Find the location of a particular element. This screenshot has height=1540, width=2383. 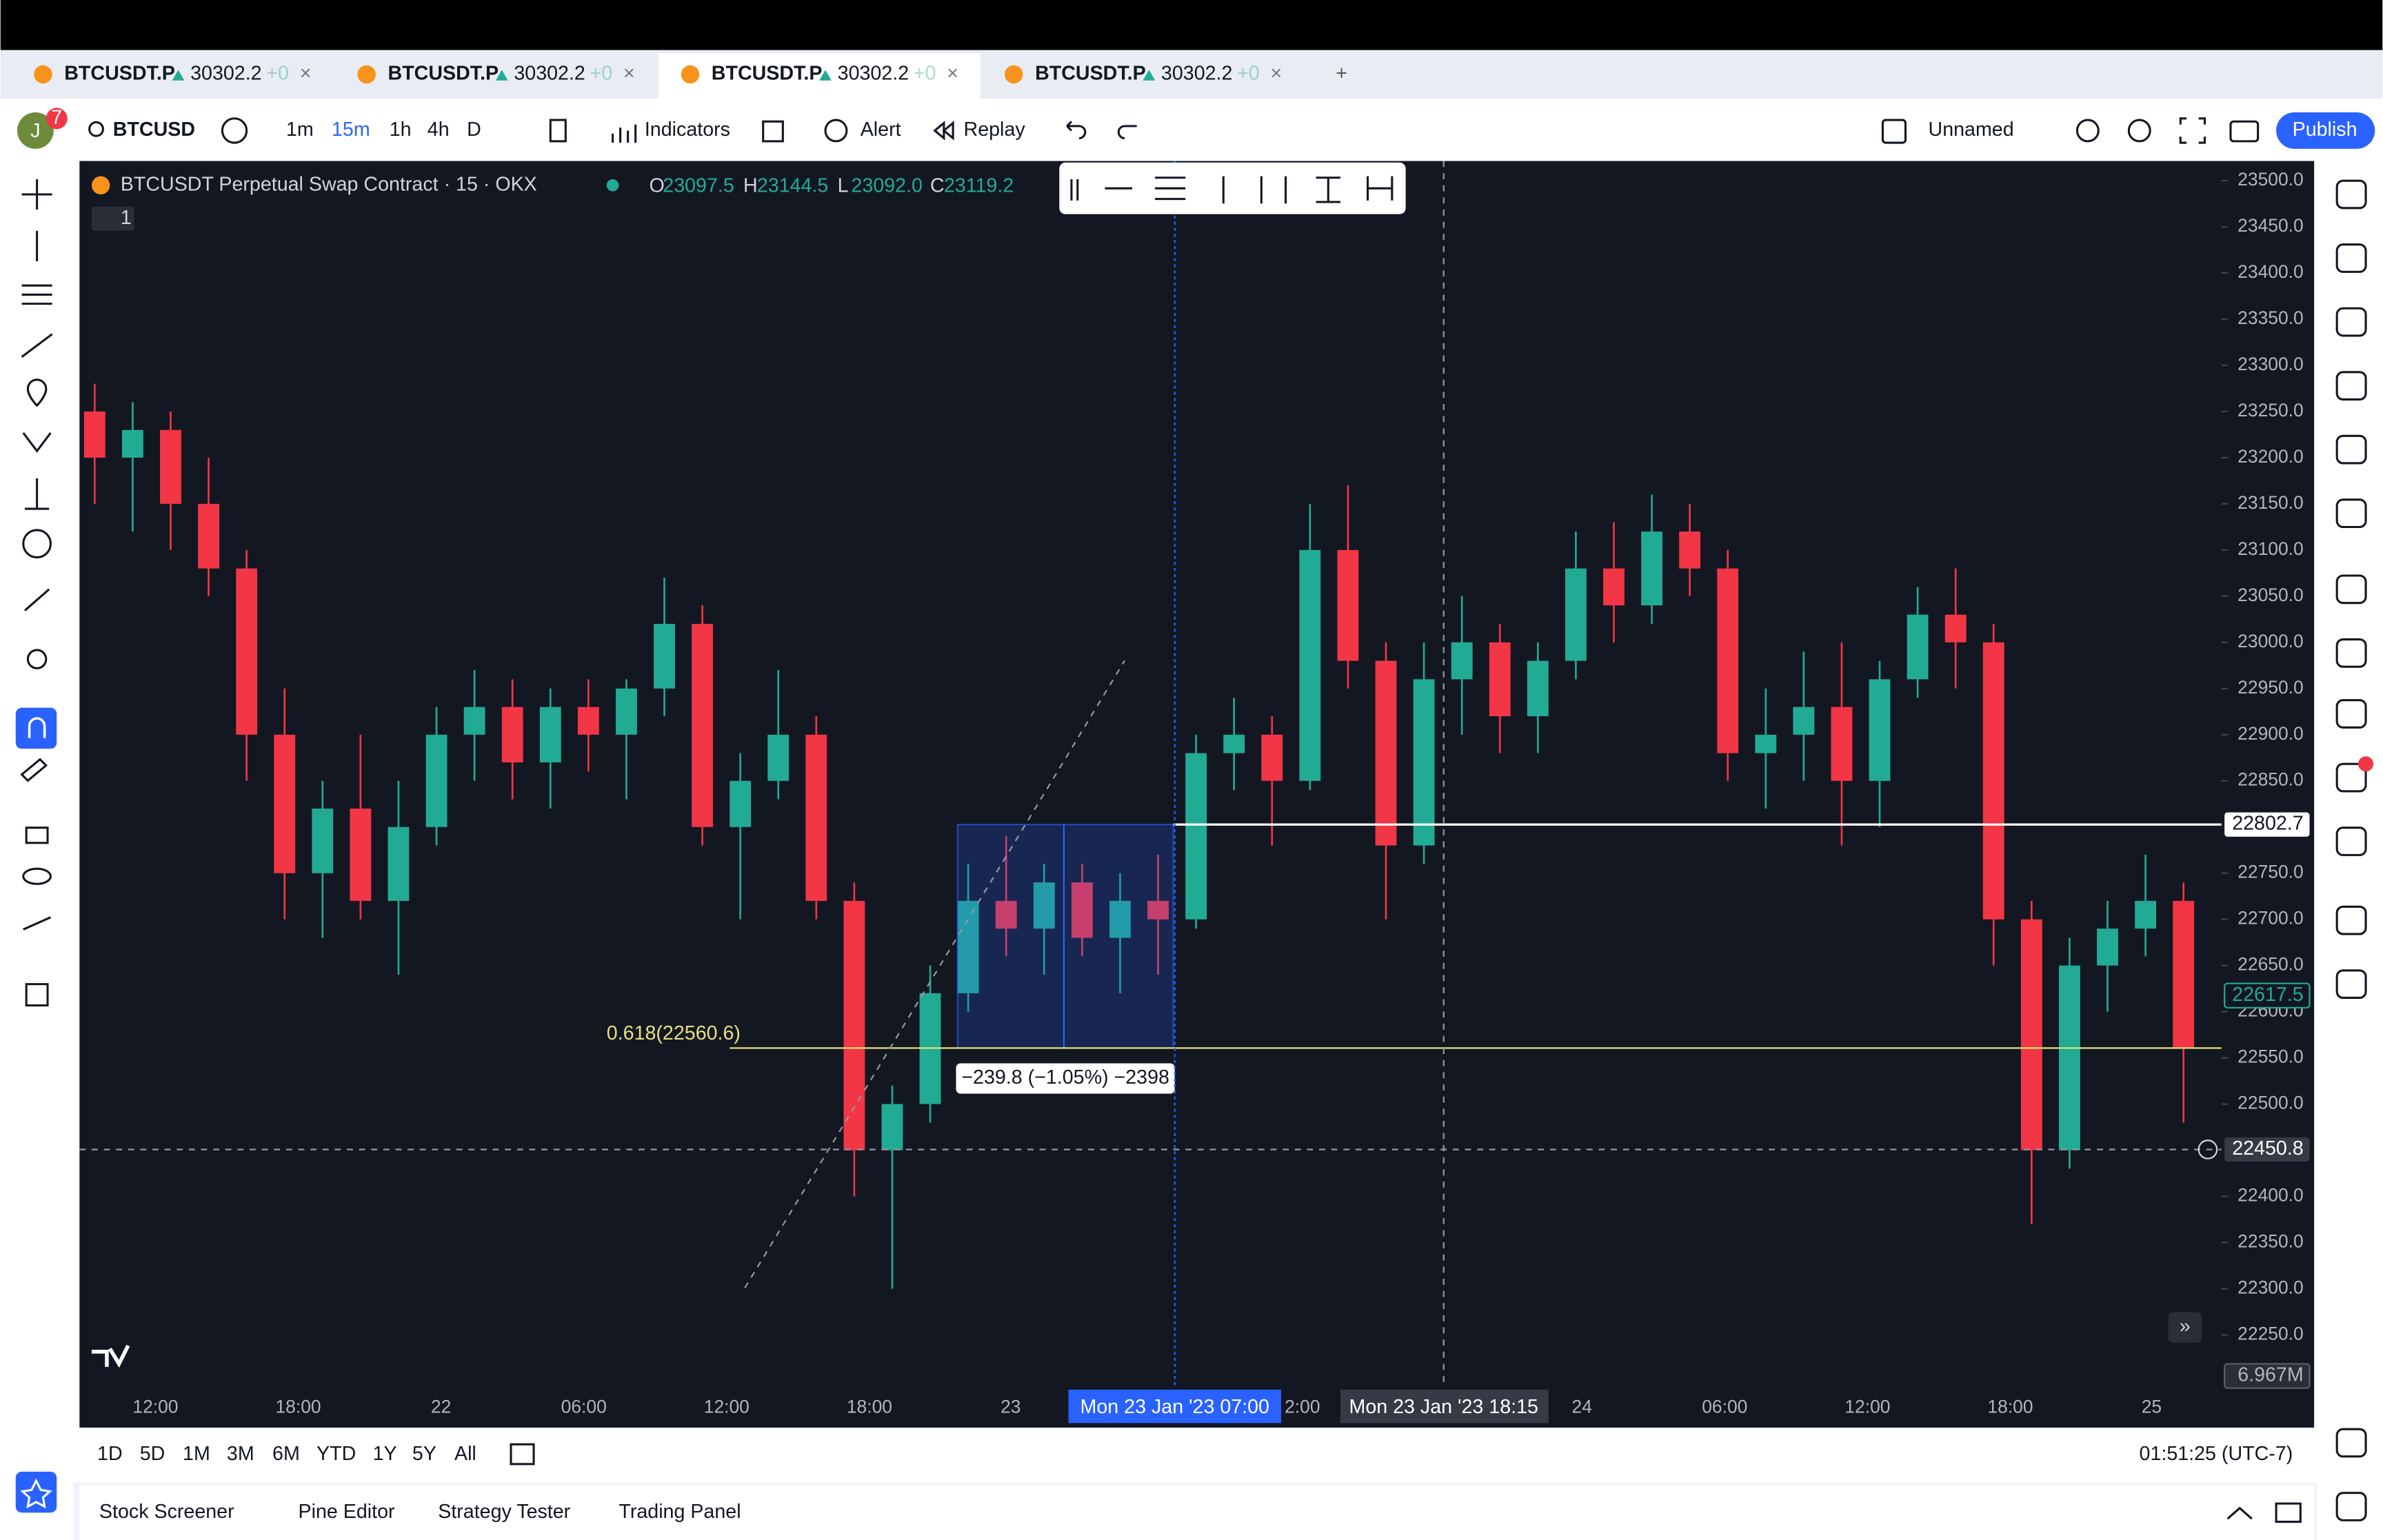

layout-icon is located at coordinates (1894, 131).